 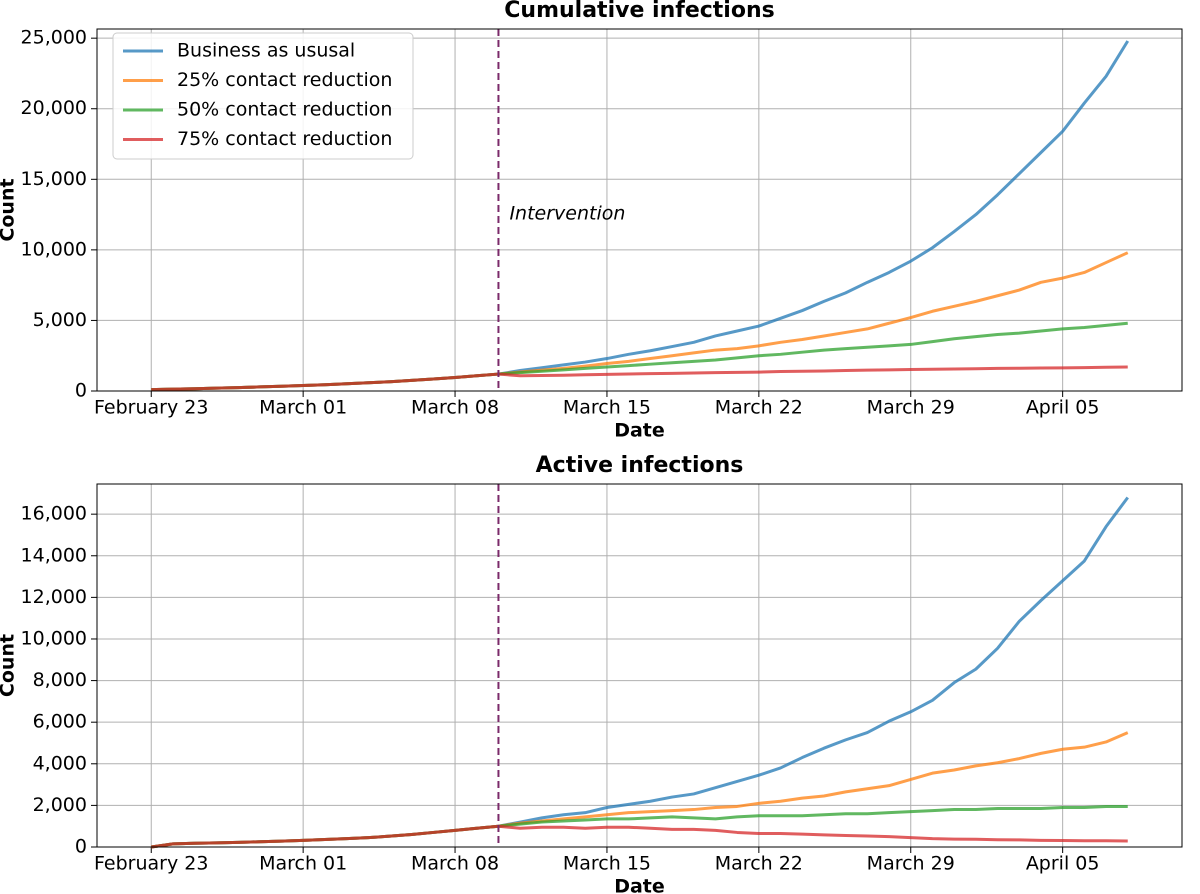 I want to click on y-tick-label: 14,000, so click(x=54, y=555).